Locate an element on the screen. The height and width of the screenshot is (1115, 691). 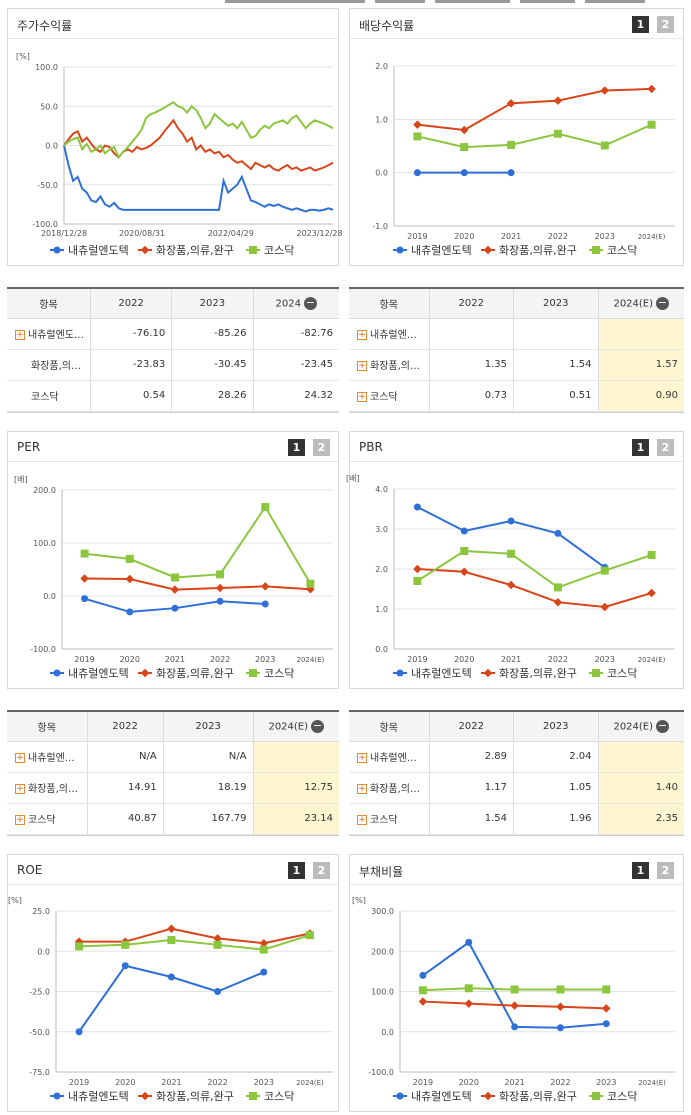
x-tick-label: 2018/12/28 is located at coordinates (64, 233).